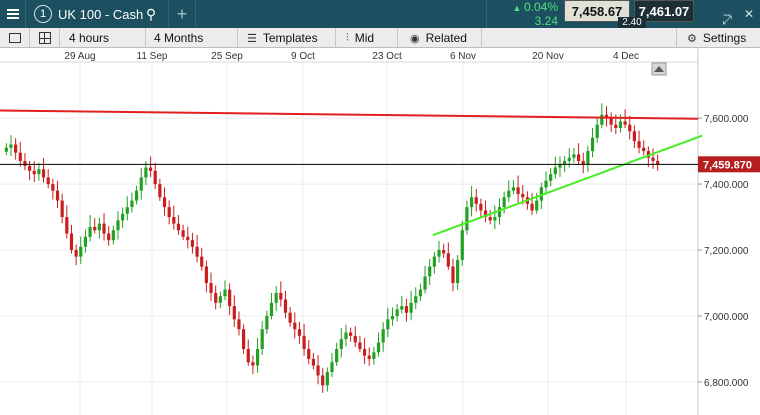 Image resolution: width=760 pixels, height=415 pixels. Describe the element at coordinates (727, 165) in the screenshot. I see `current-price-label: 7,459.870` at that location.